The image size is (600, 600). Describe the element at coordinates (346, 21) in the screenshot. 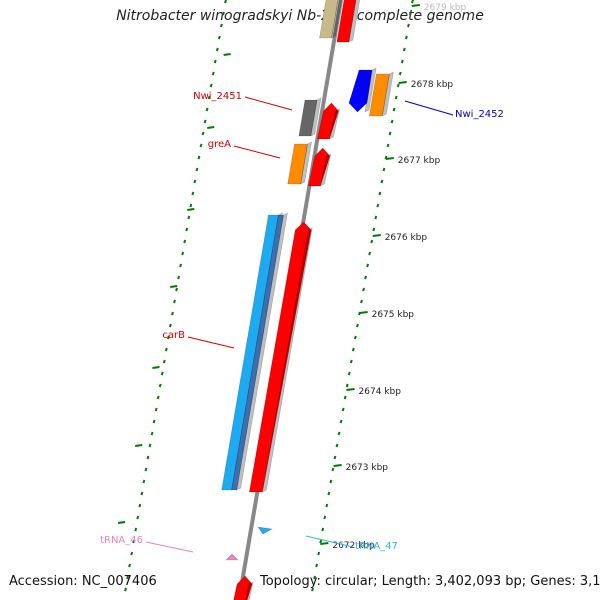

I see `cds-red-arrow` at that location.